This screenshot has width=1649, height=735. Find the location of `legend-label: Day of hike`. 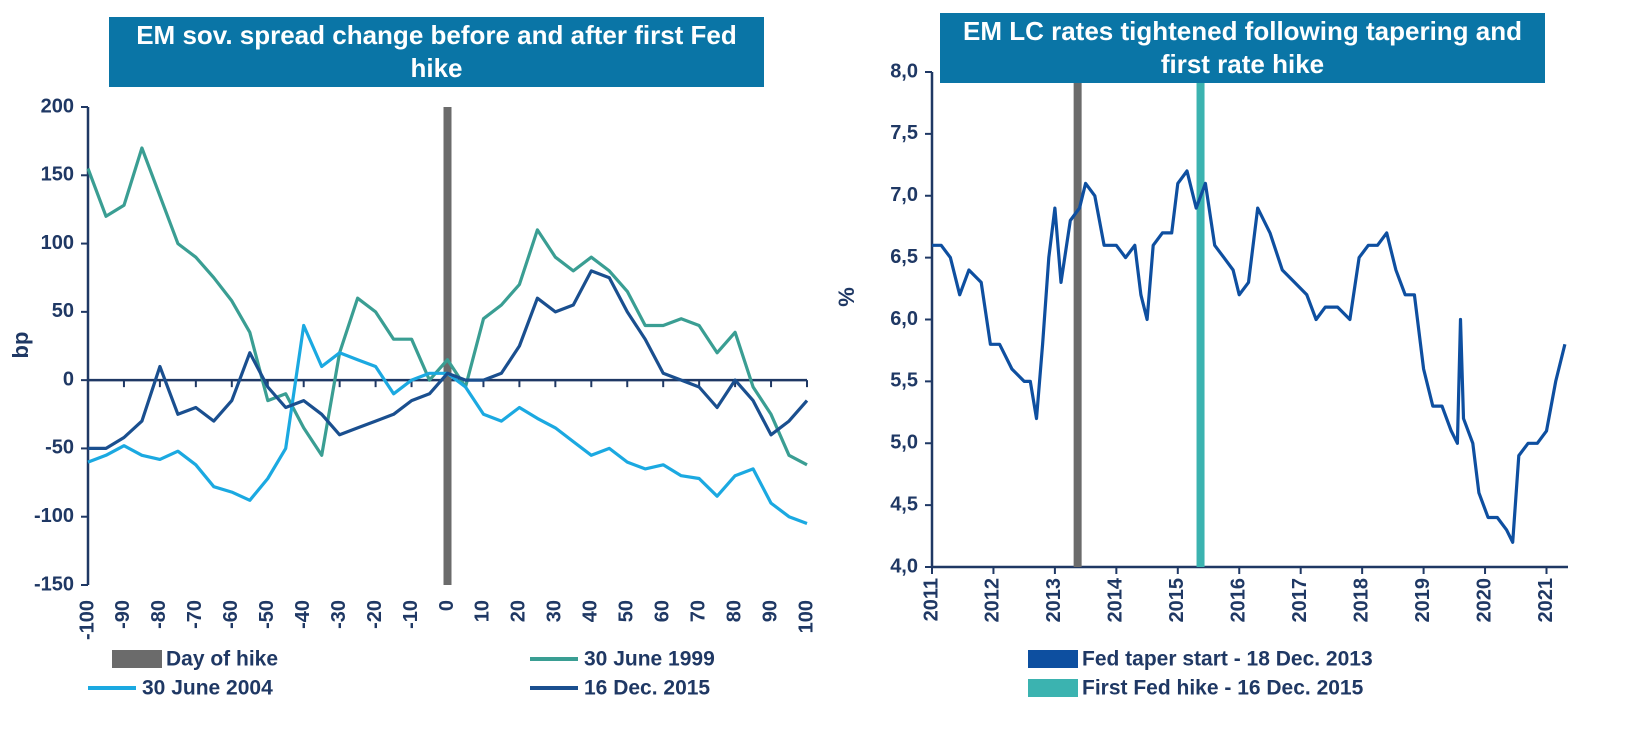

legend-label: Day of hike is located at coordinates (222, 659).